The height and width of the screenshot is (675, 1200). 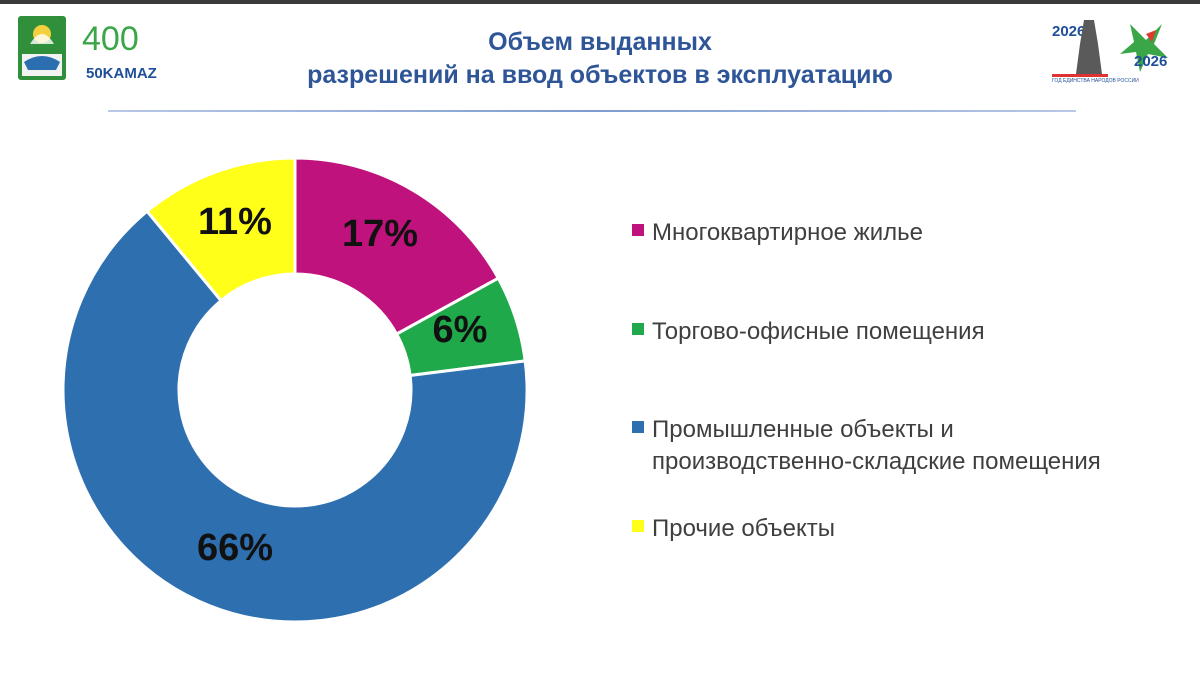 I want to click on monument-icon, so click(x=1089, y=47).